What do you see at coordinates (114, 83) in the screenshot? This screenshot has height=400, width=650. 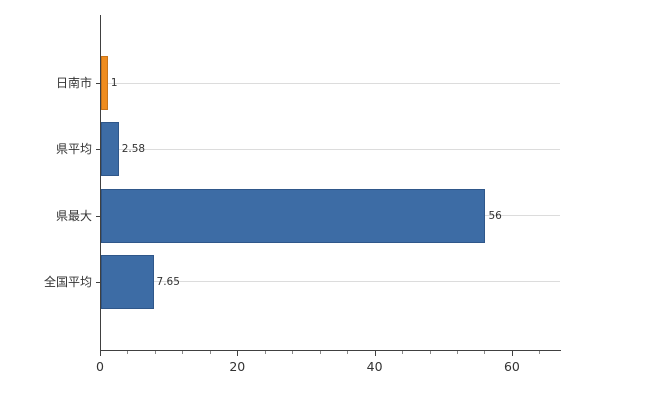 I see `bar-value-label: 1` at bounding box center [114, 83].